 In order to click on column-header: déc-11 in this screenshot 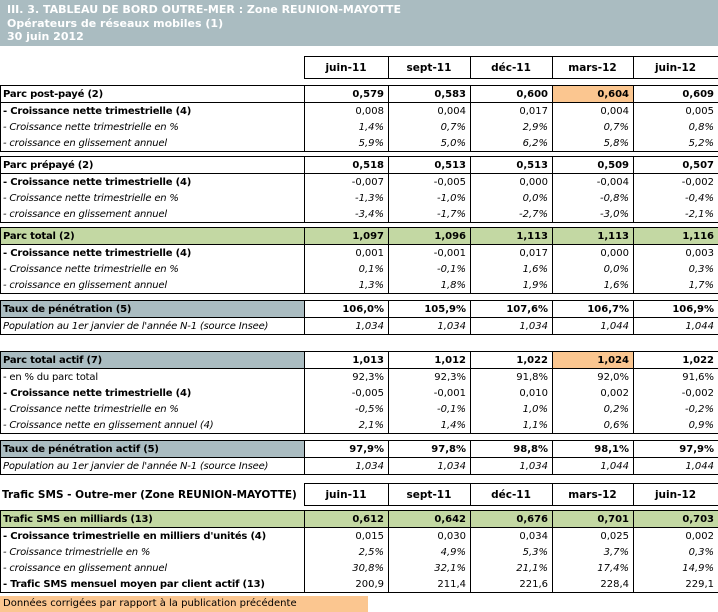, I will do `click(511, 495)`.